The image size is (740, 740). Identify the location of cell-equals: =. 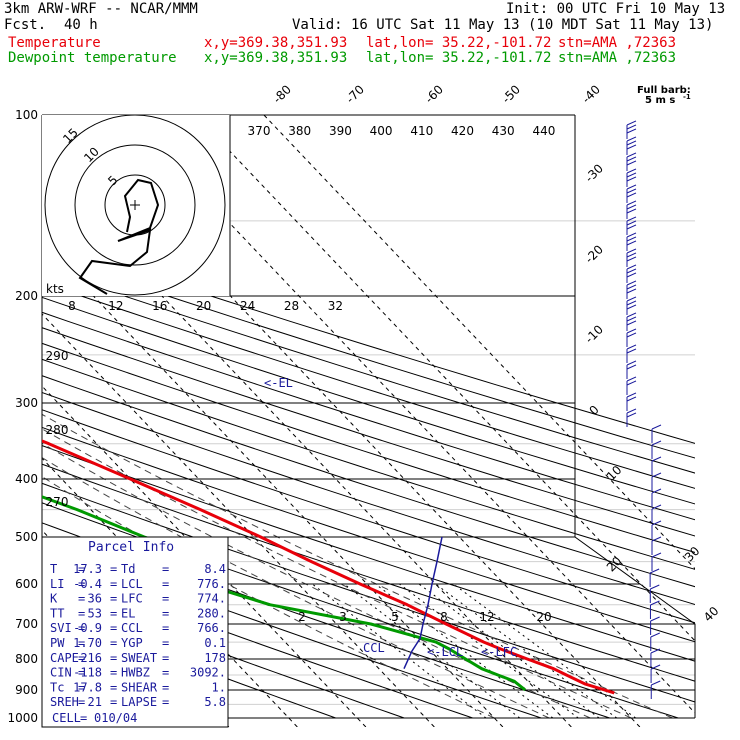
(83, 718).